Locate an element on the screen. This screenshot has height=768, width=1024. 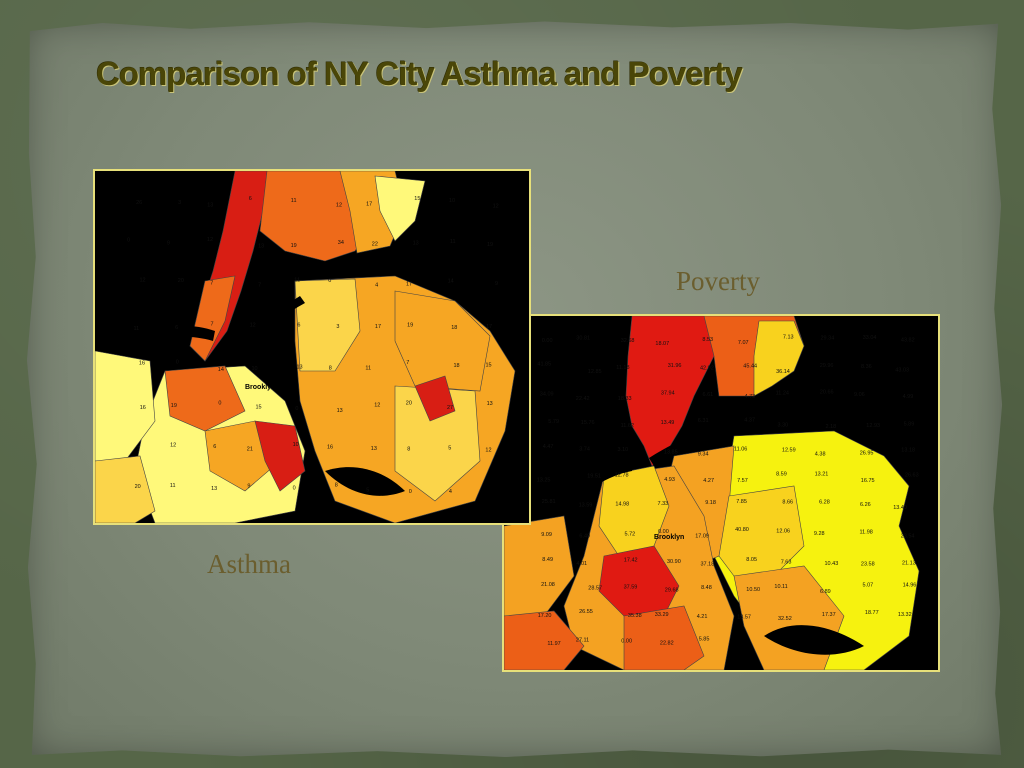
poverty-zone-label: 6.26 is located at coordinates (865, 505).